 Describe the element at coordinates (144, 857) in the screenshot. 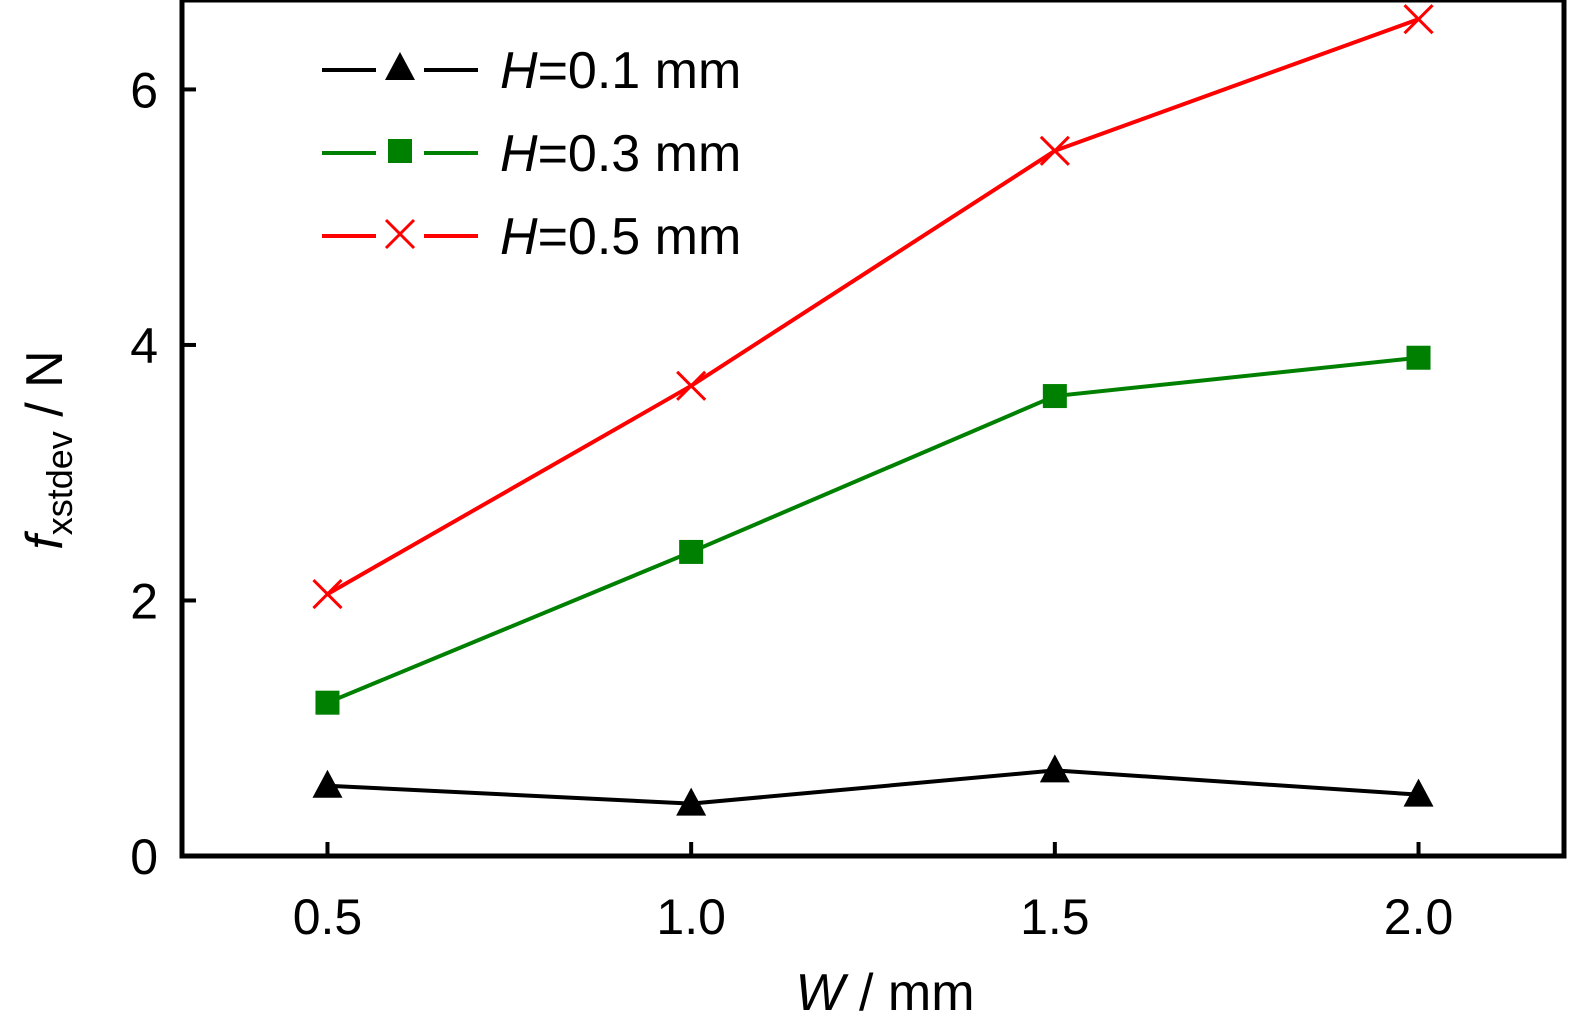

I see `y-tick-label-0: 0` at that location.